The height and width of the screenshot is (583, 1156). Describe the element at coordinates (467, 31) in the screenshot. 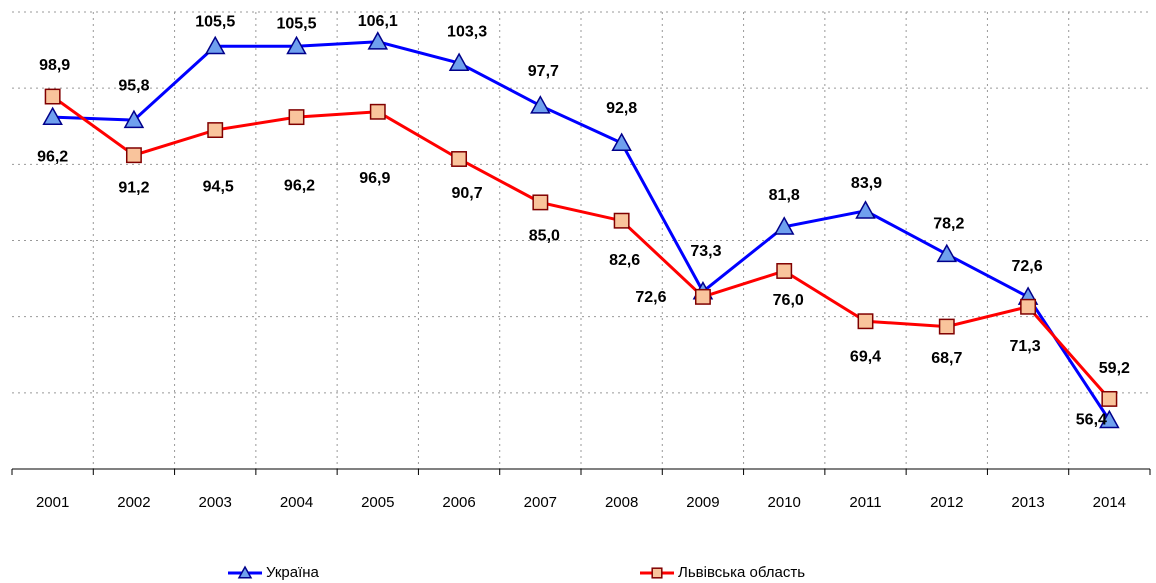

I see `data-label: 103,3` at that location.